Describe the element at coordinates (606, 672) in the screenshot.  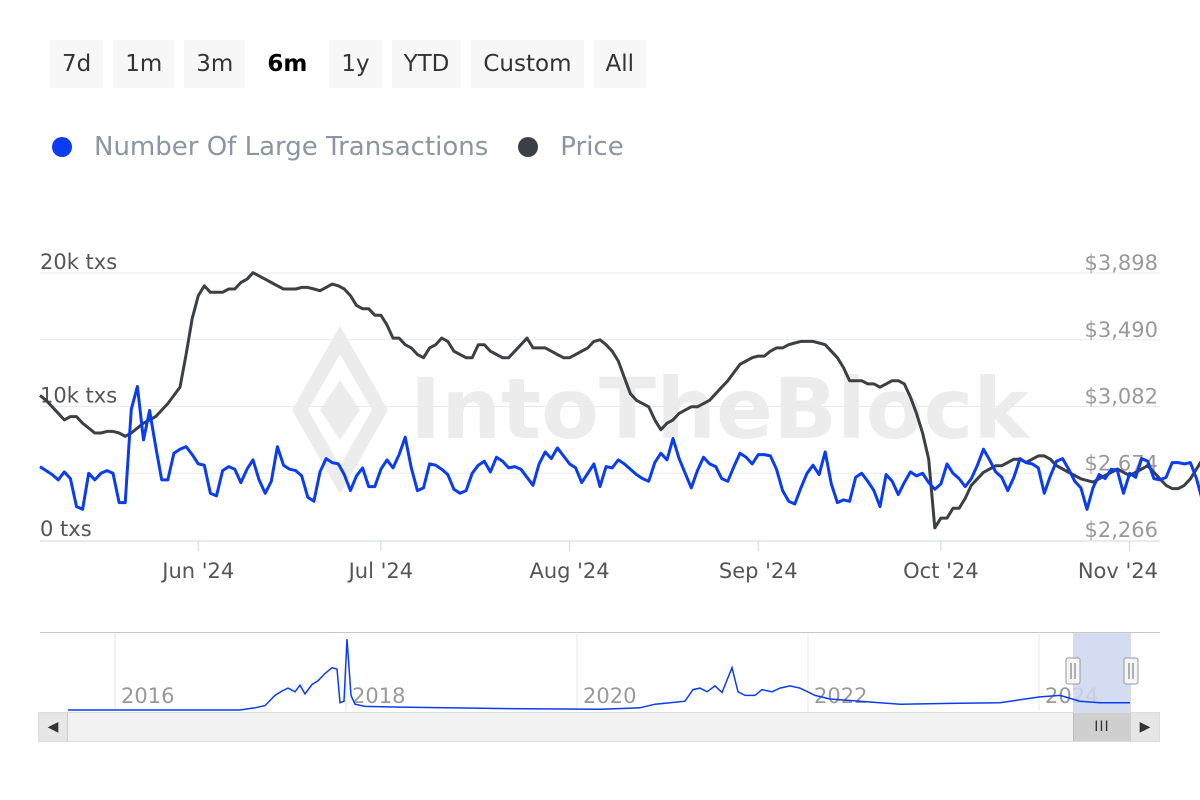
I see `navigator-grid: 2016 2018 2020 2022 2024` at that location.